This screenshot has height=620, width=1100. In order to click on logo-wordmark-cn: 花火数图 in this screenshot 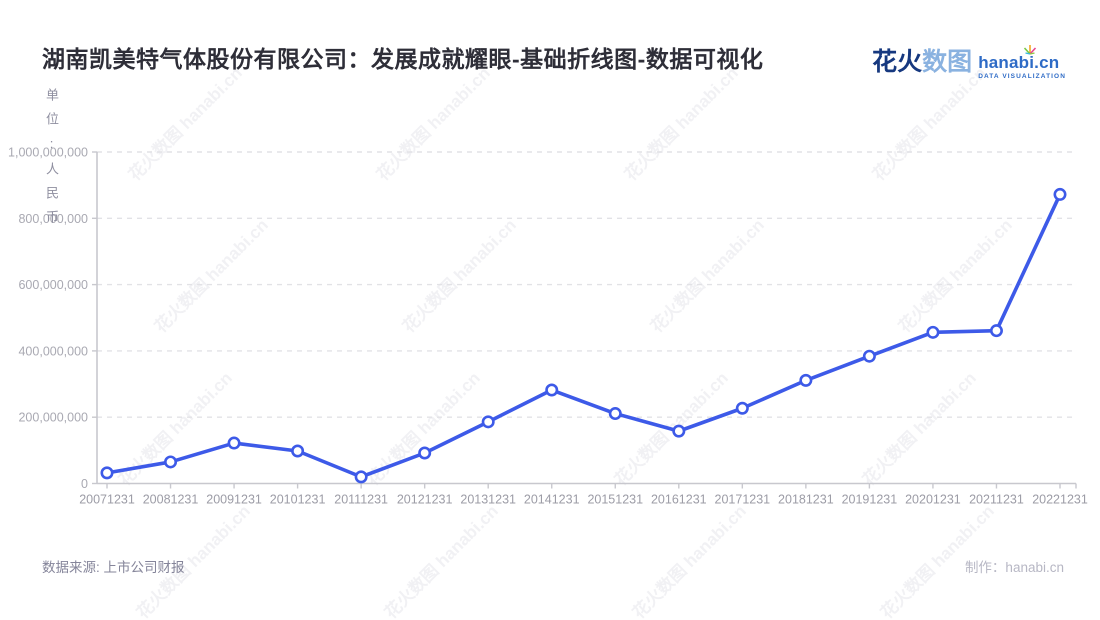, I will do `click(922, 62)`.